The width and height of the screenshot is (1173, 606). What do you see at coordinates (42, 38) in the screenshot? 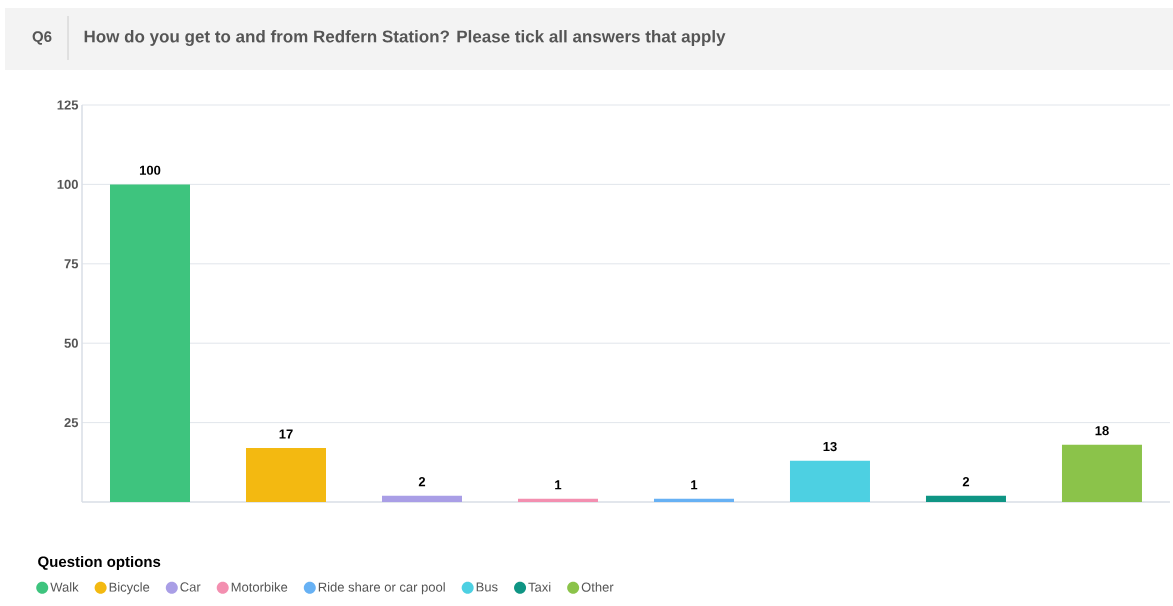
I see `text: Q6` at bounding box center [42, 38].